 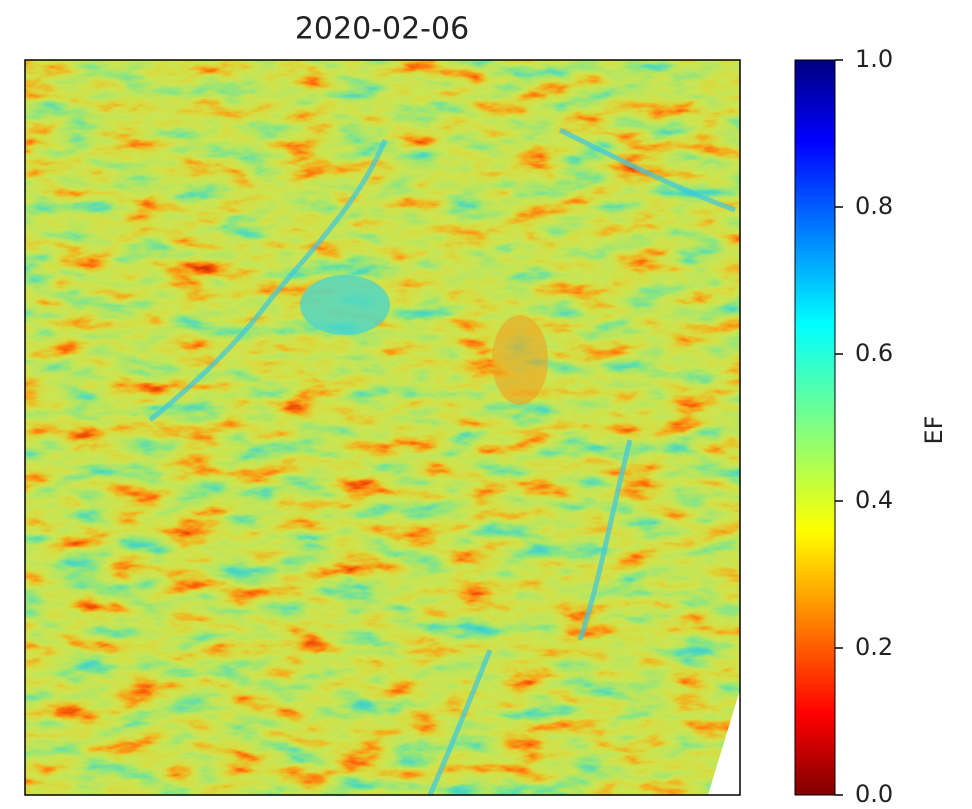 What do you see at coordinates (382, 29) in the screenshot?
I see `chart-title: 2020-02-06` at bounding box center [382, 29].